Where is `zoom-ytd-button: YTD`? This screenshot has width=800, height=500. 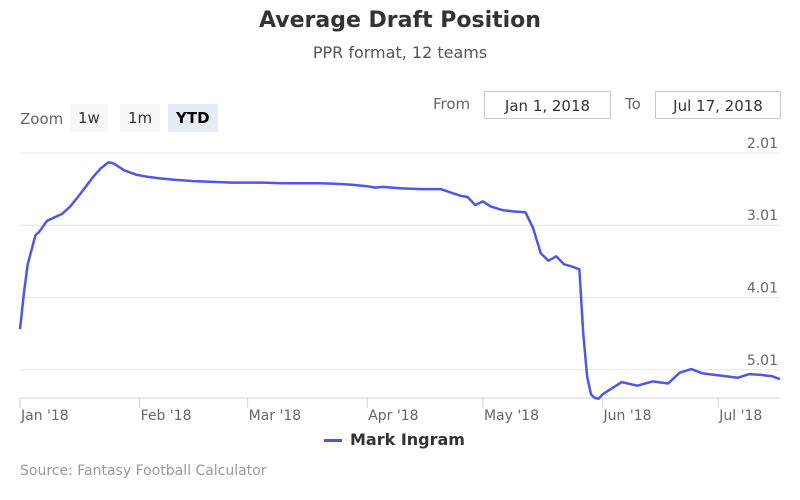
zoom-ytd-button: YTD is located at coordinates (193, 118).